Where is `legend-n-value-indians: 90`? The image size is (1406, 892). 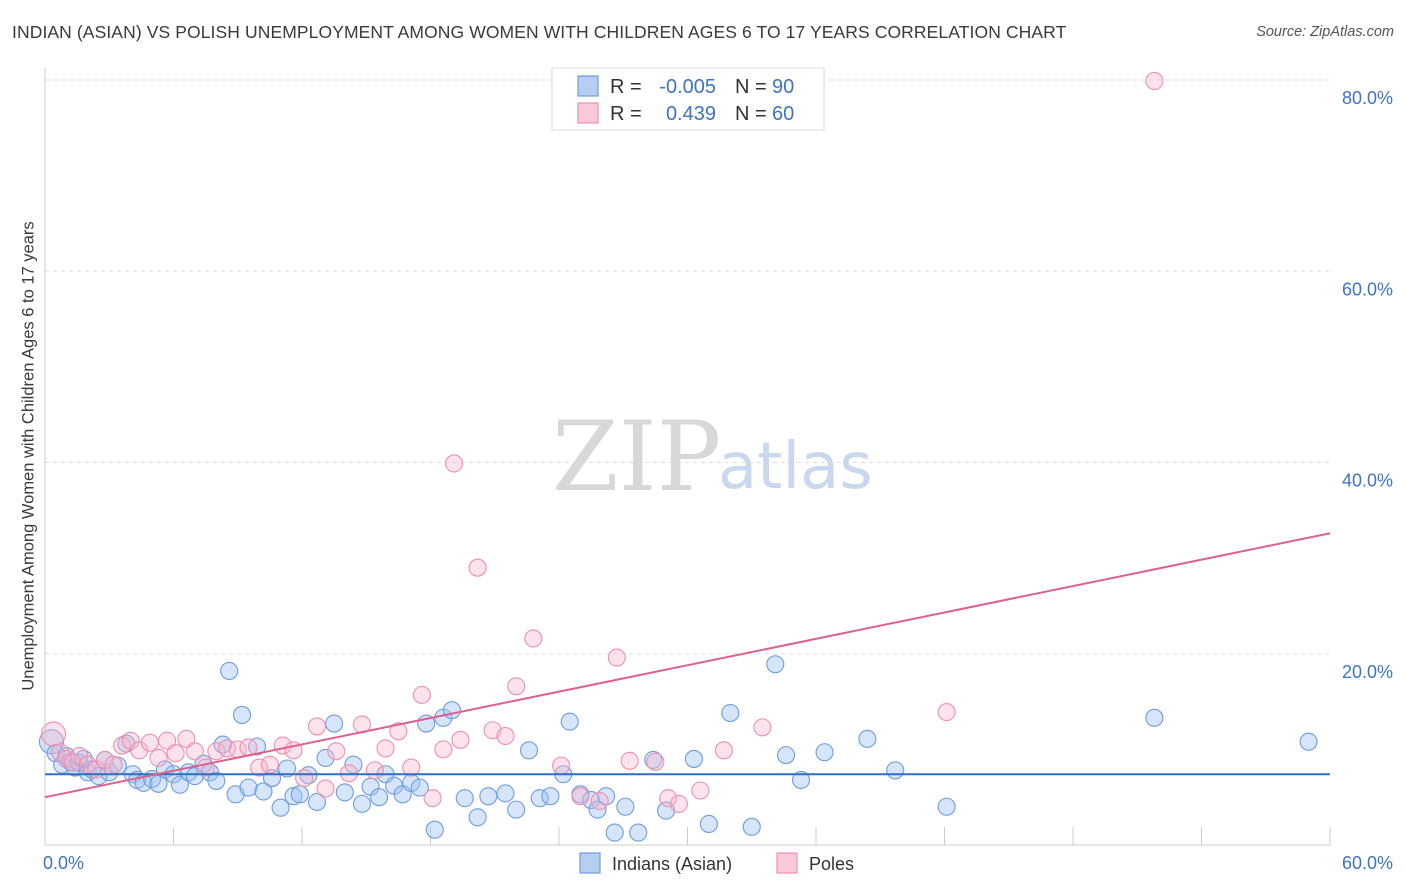 legend-n-value-indians: 90 is located at coordinates (783, 87).